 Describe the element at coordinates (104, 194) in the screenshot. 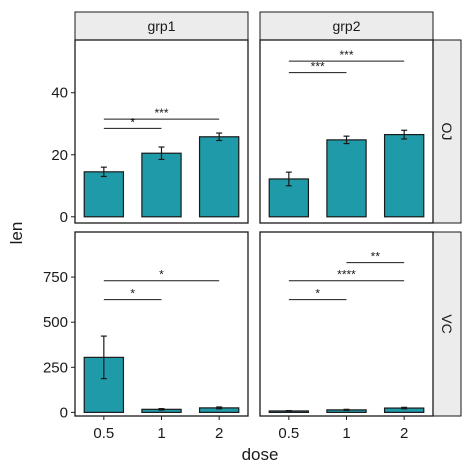

I see `bar-0.5` at that location.